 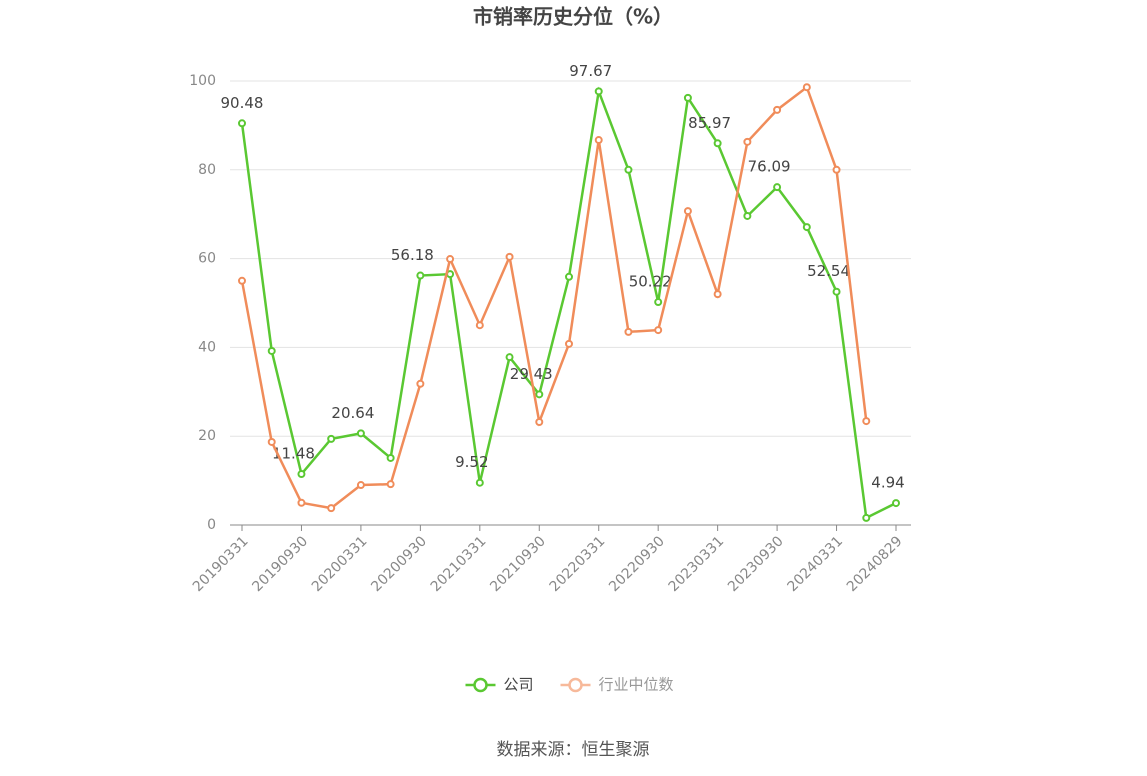 I want to click on x-tick-label: 20190331, so click(x=221, y=564).